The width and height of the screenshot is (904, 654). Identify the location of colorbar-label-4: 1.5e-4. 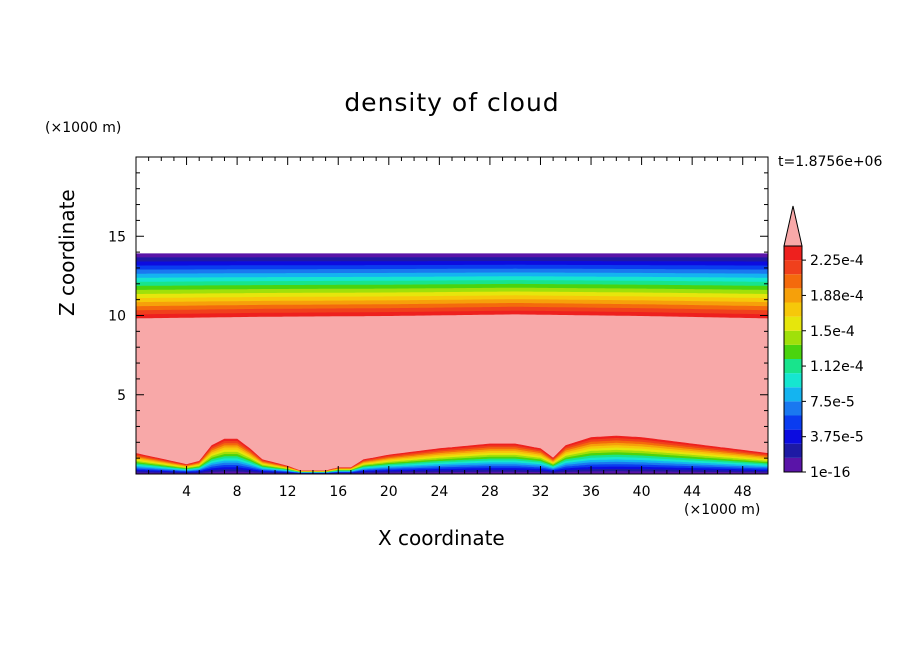
(832, 332).